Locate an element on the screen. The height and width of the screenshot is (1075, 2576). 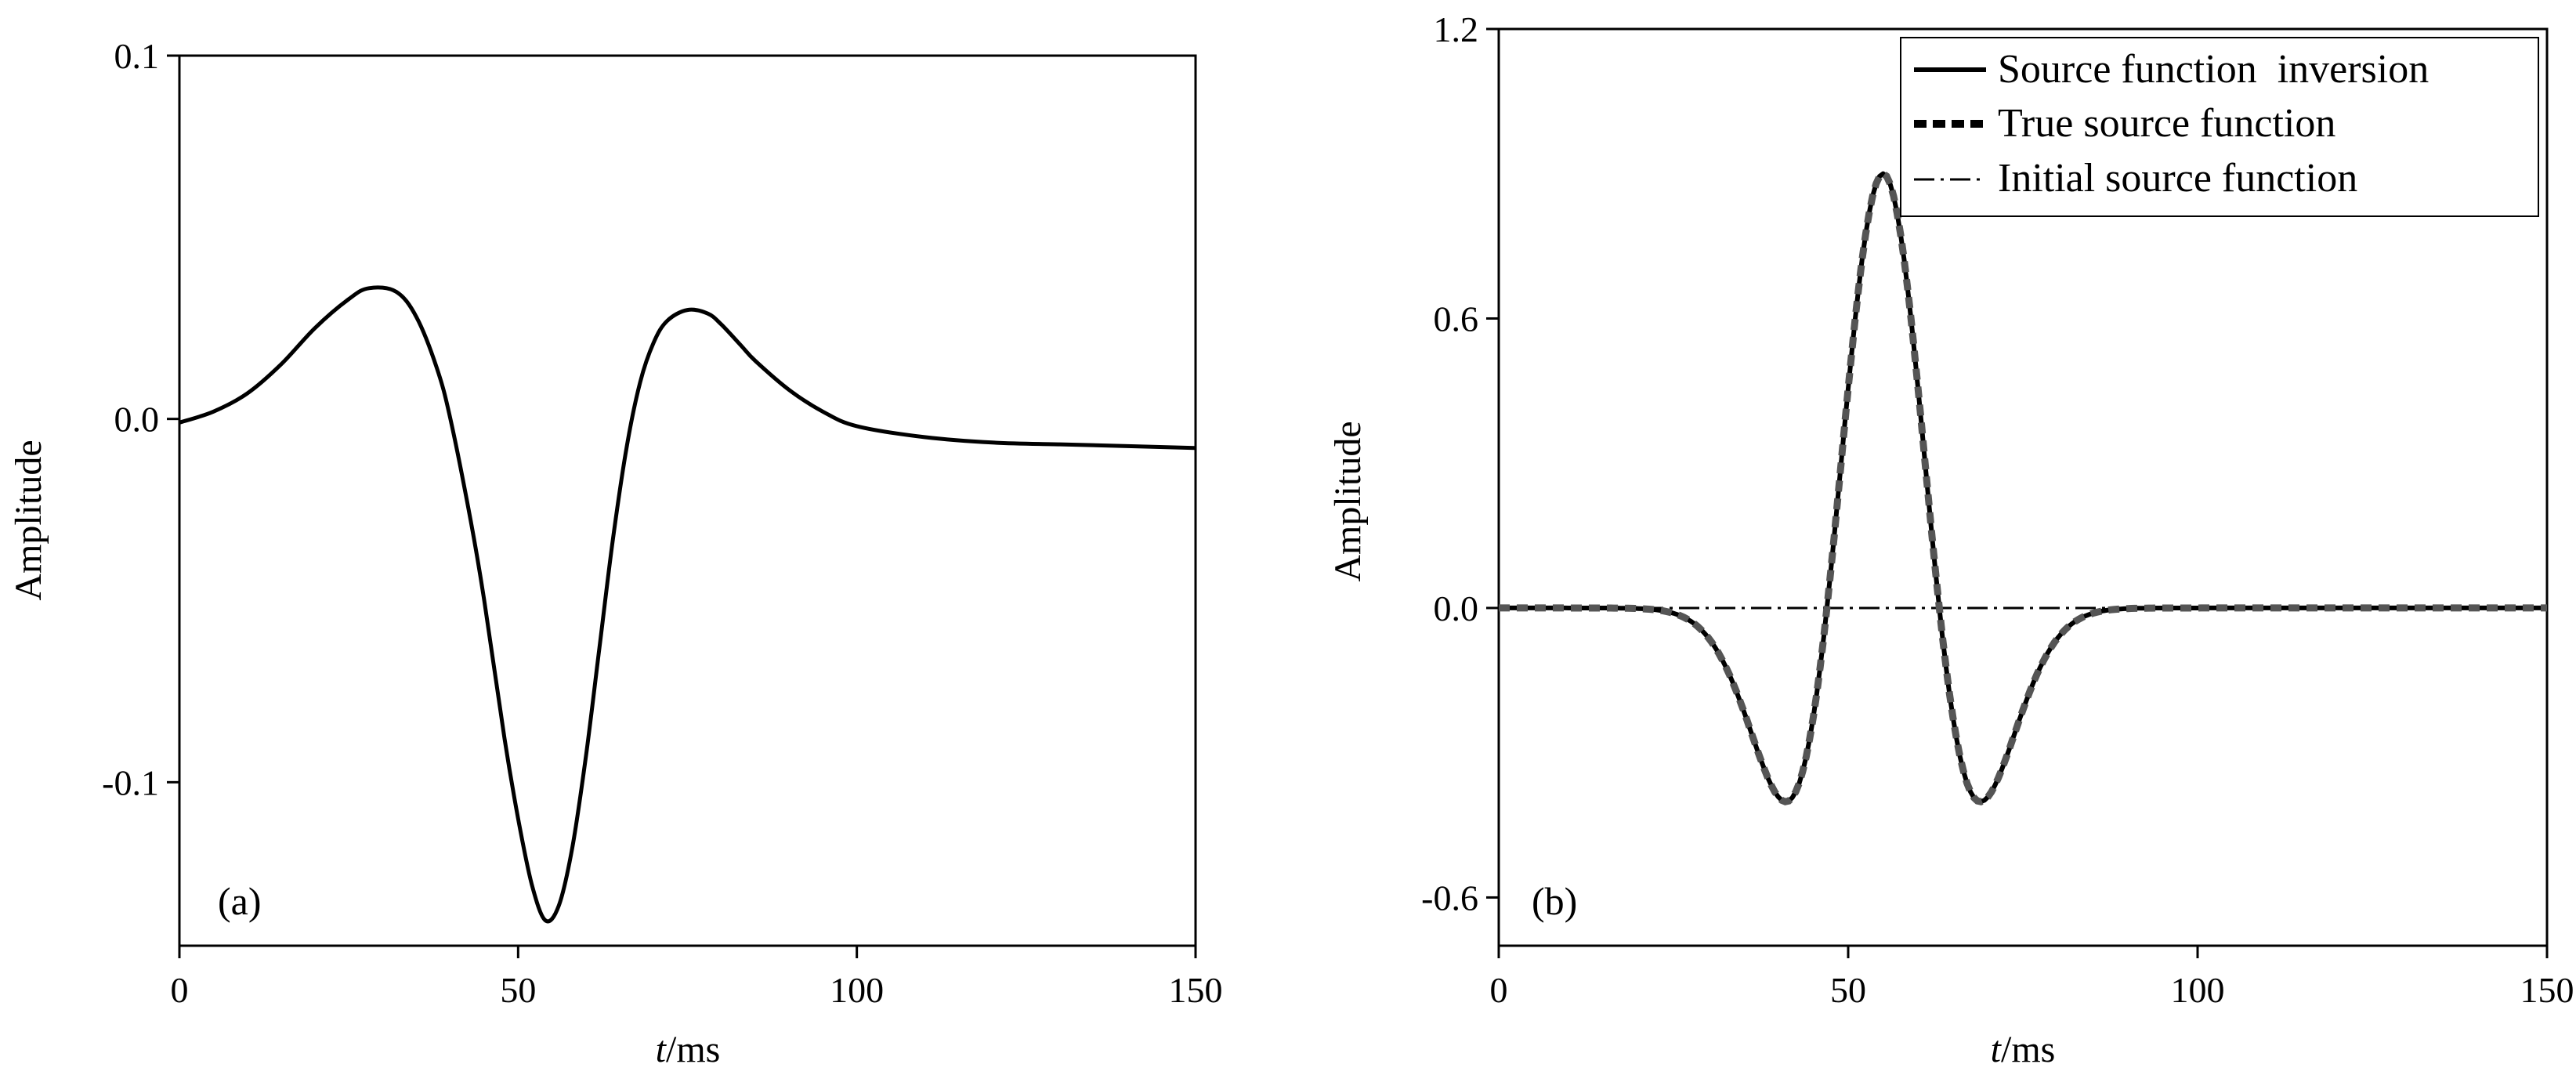
x-tick-label-a: 50 is located at coordinates (518, 990).